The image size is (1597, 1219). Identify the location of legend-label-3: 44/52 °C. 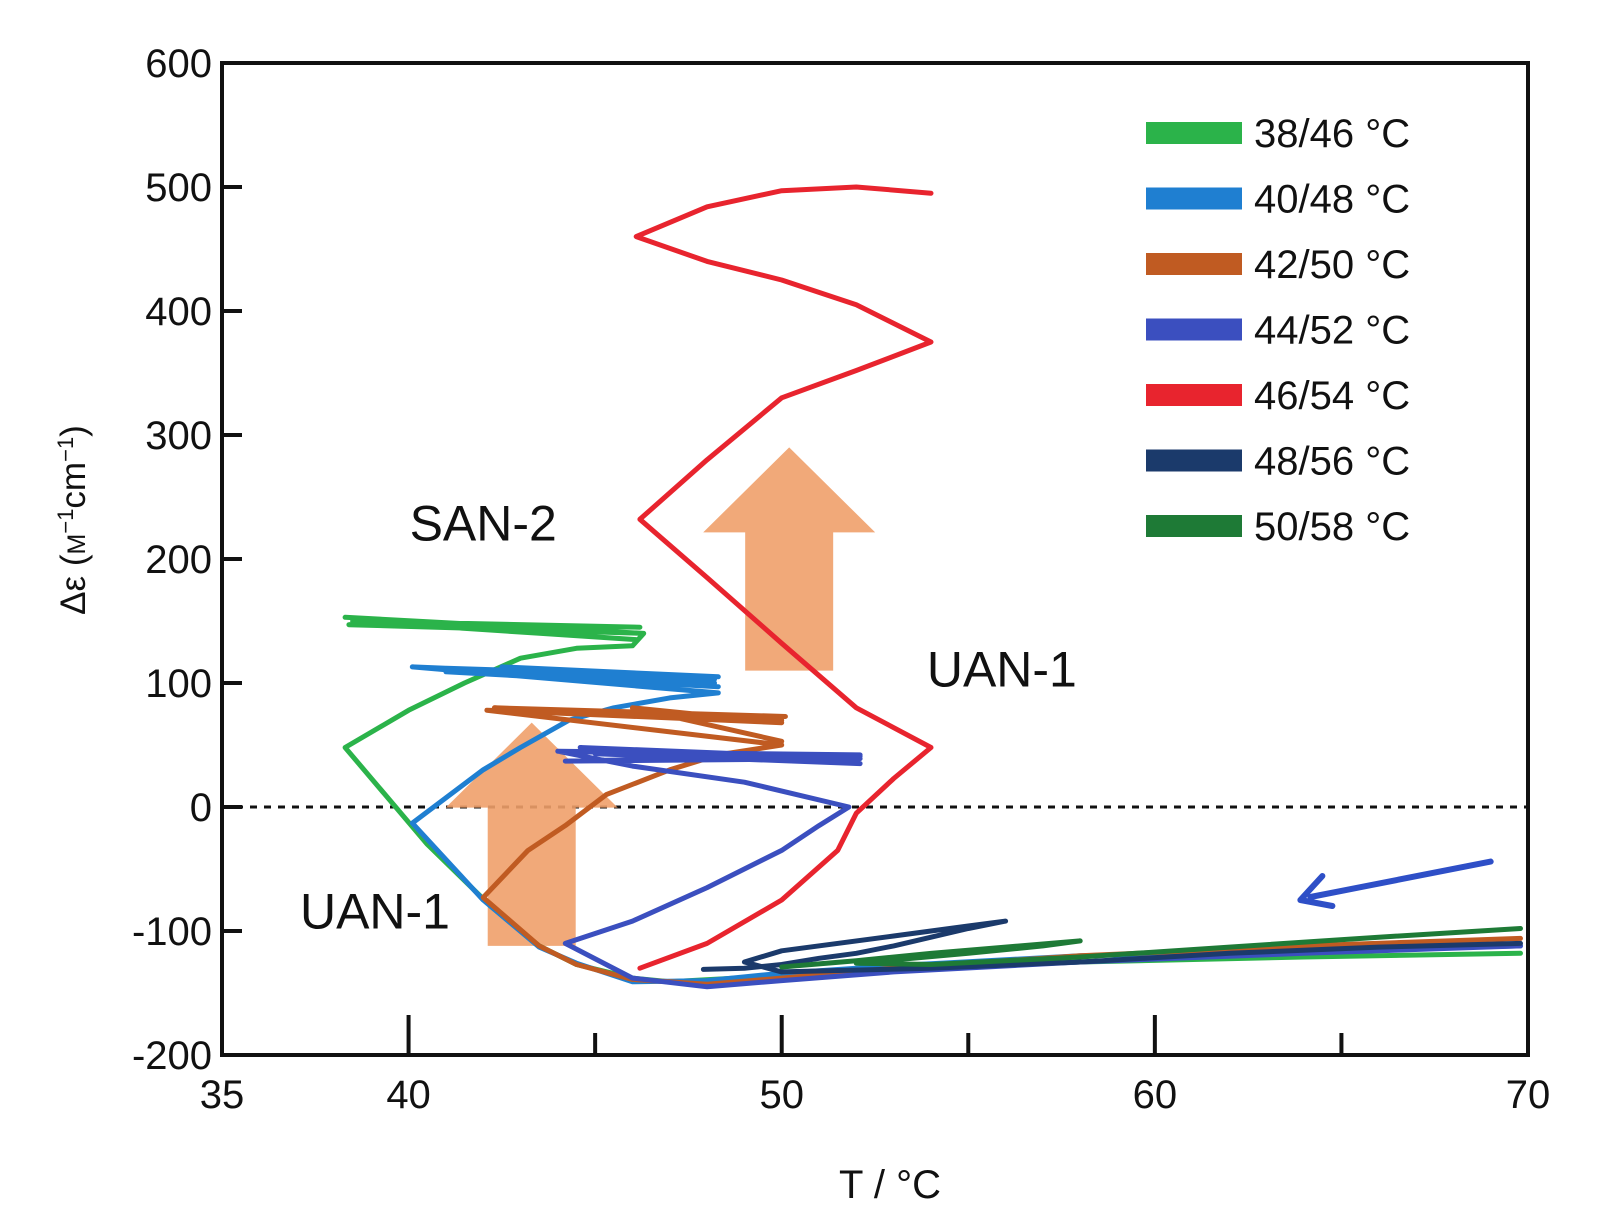
(1332, 331).